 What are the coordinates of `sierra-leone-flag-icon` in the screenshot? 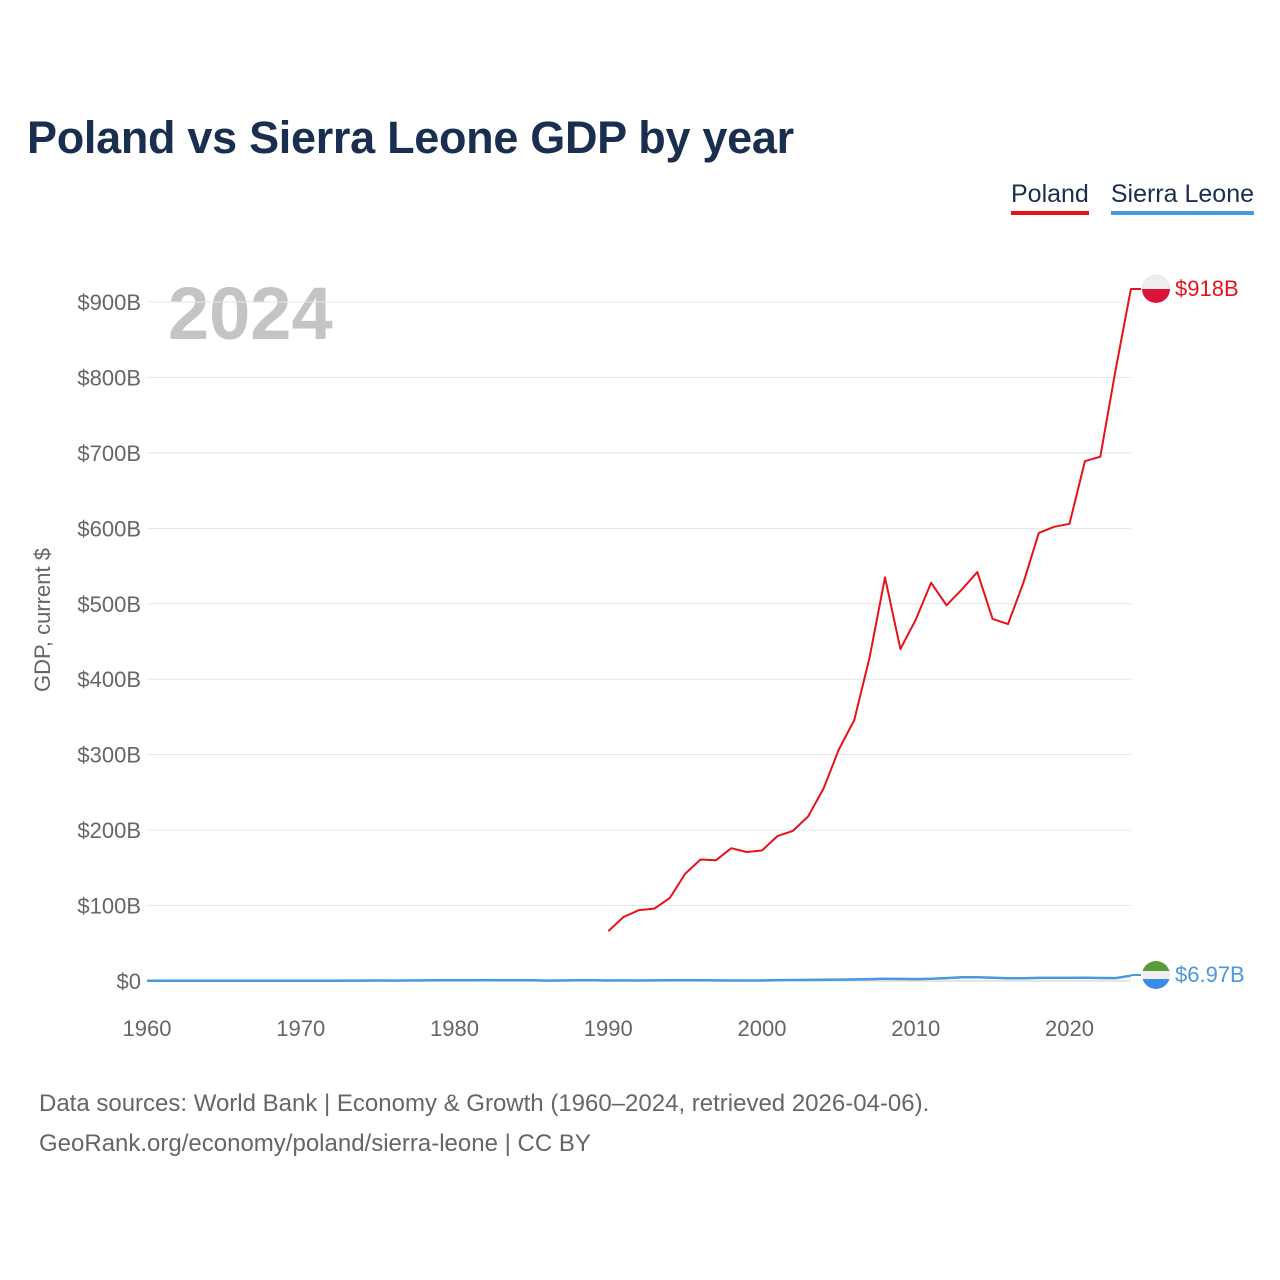 It's located at (1156, 975).